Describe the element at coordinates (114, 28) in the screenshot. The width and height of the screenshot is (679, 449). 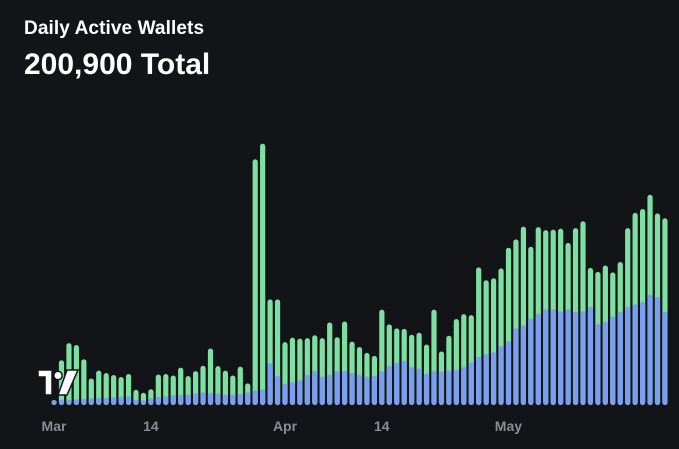
I see `chart-title: Daily Active Wallets` at that location.